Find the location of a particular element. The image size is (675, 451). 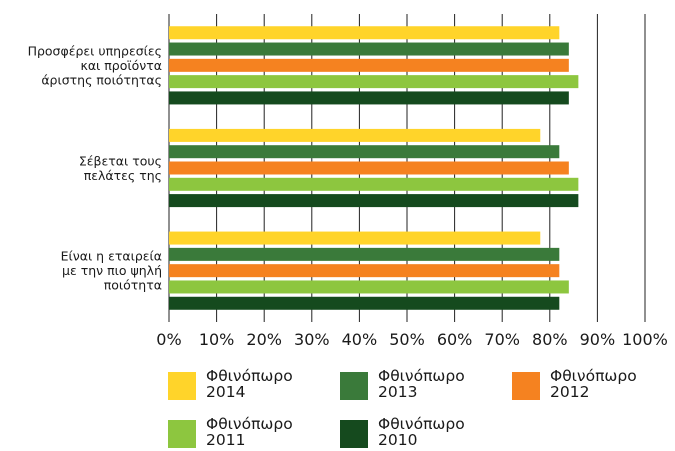

x-tick-label: 60% is located at coordinates (455, 339).